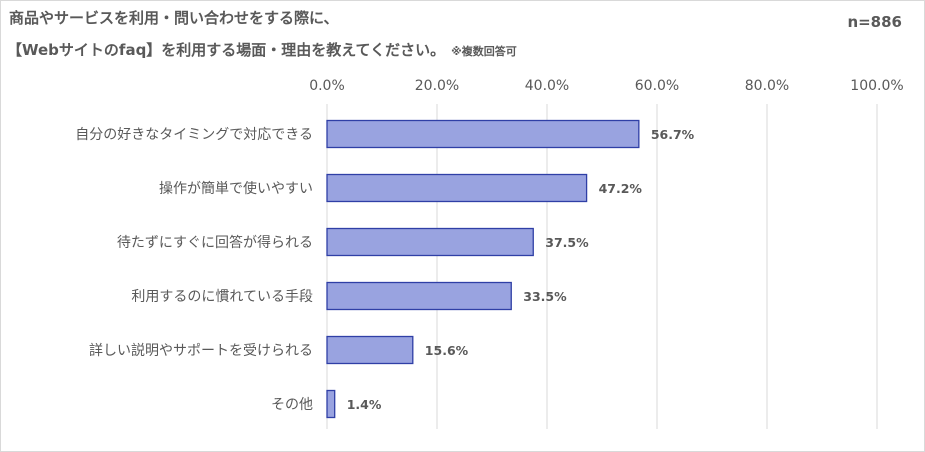 The height and width of the screenshot is (452, 925). Describe the element at coordinates (364, 404) in the screenshot. I see `data-label: 1.4%` at that location.